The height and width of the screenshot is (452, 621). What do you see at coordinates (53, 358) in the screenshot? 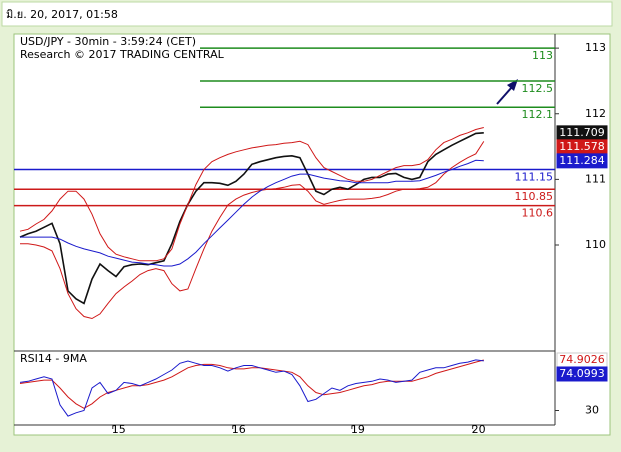
I see `rsi-title: RSI14 - 9MA` at bounding box center [53, 358].